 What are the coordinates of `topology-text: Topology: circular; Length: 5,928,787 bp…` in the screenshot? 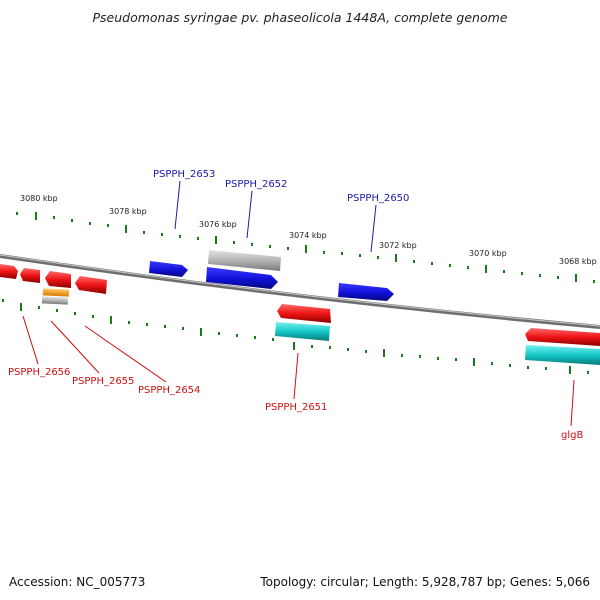 It's located at (425, 582).